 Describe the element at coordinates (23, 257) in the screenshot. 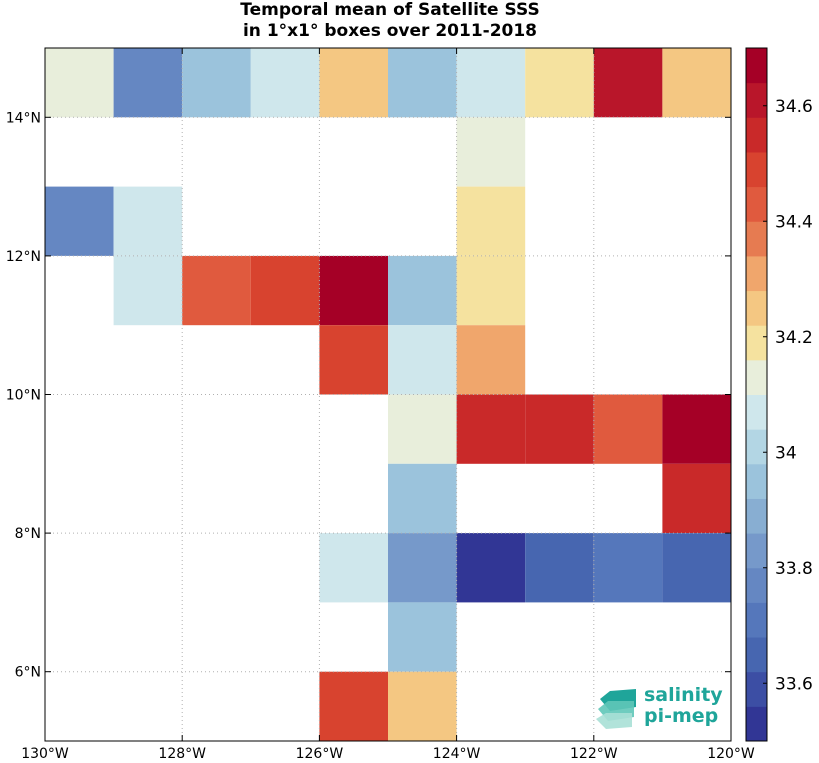

I see `y-tick-label: 12°N` at that location.